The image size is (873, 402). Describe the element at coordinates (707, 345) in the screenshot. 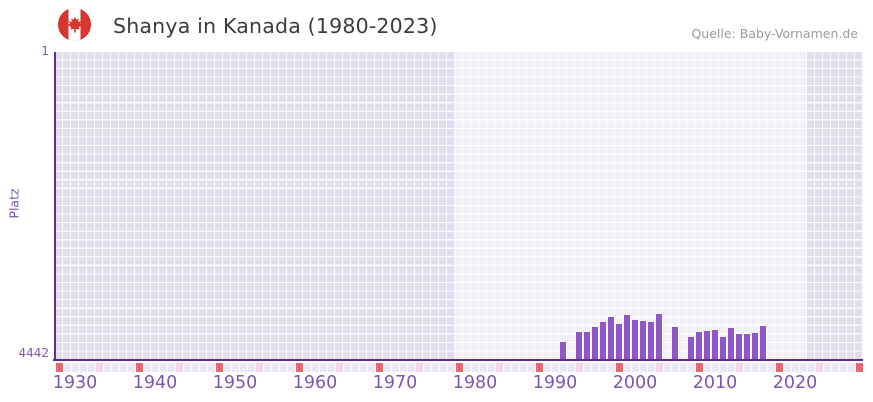

I see `bar-2009` at that location.